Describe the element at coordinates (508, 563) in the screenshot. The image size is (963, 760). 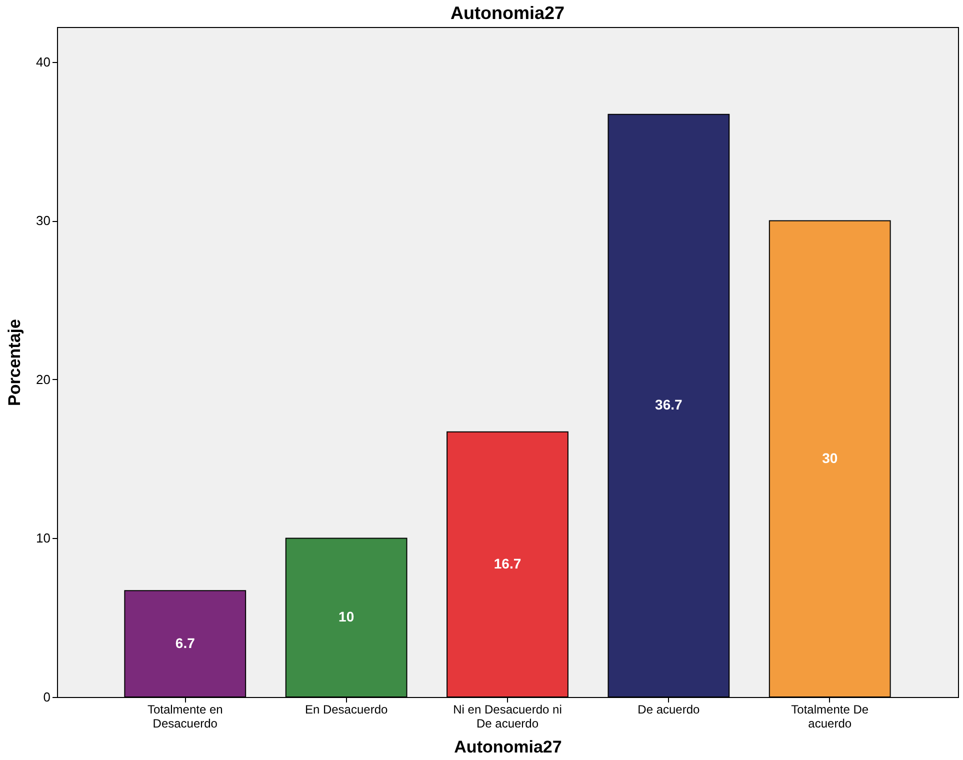
I see `data-label: 16.7` at that location.